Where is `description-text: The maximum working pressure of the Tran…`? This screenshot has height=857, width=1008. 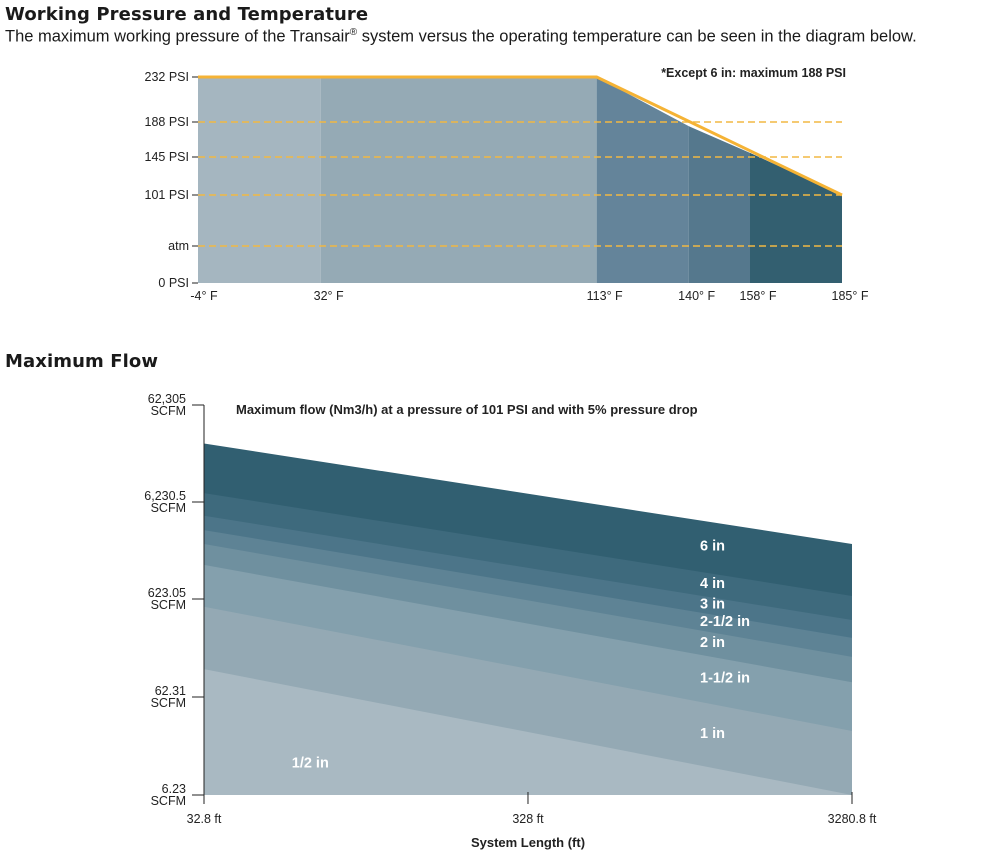
description-text: The maximum working pressure of the Tran… is located at coordinates (177, 36).